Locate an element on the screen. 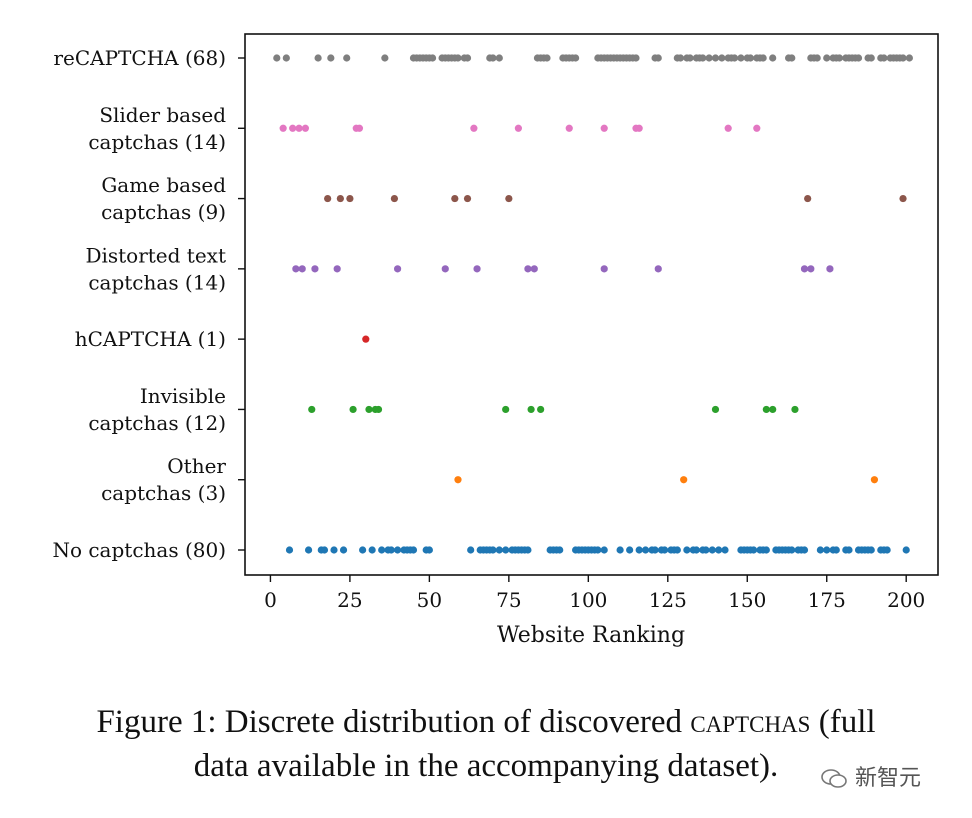  watermark: 新智元 is located at coordinates (885, 775).